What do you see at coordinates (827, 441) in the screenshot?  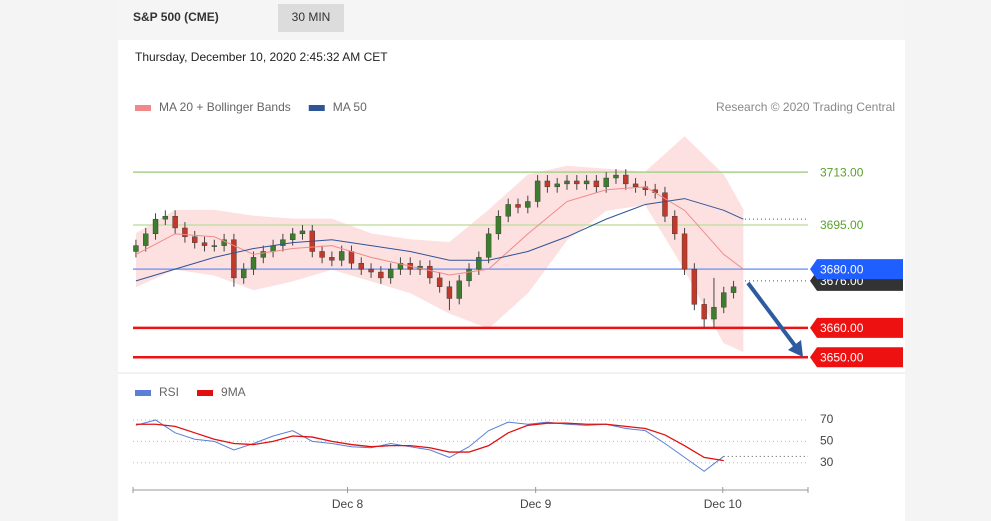 I see `y-tick-label: 50` at bounding box center [827, 441].